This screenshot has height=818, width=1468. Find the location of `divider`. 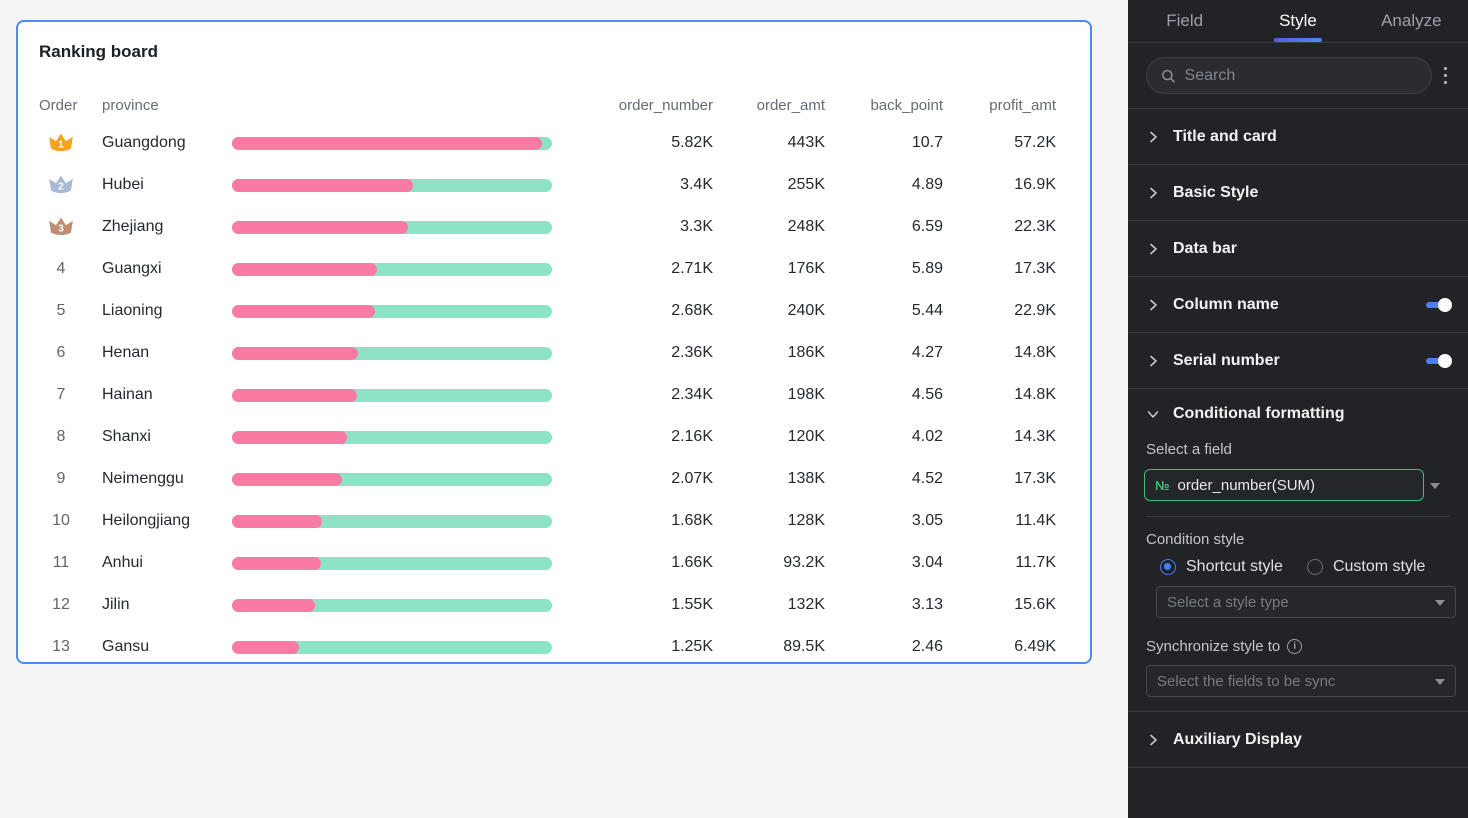

divider is located at coordinates (1298, 516).